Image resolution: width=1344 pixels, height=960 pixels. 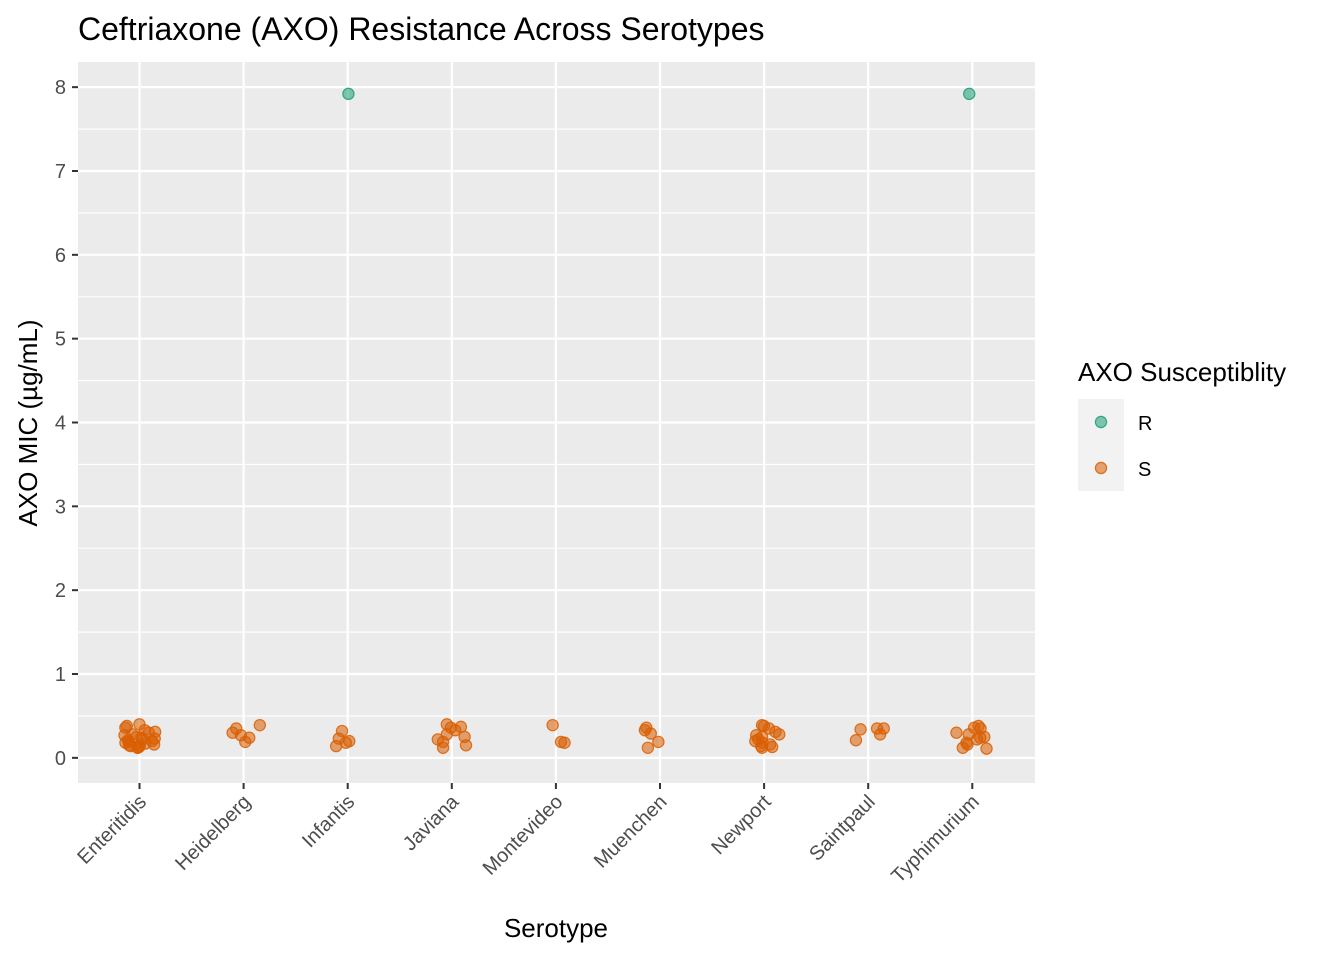 What do you see at coordinates (60, 340) in the screenshot?
I see `y-tick-label: 5` at bounding box center [60, 340].